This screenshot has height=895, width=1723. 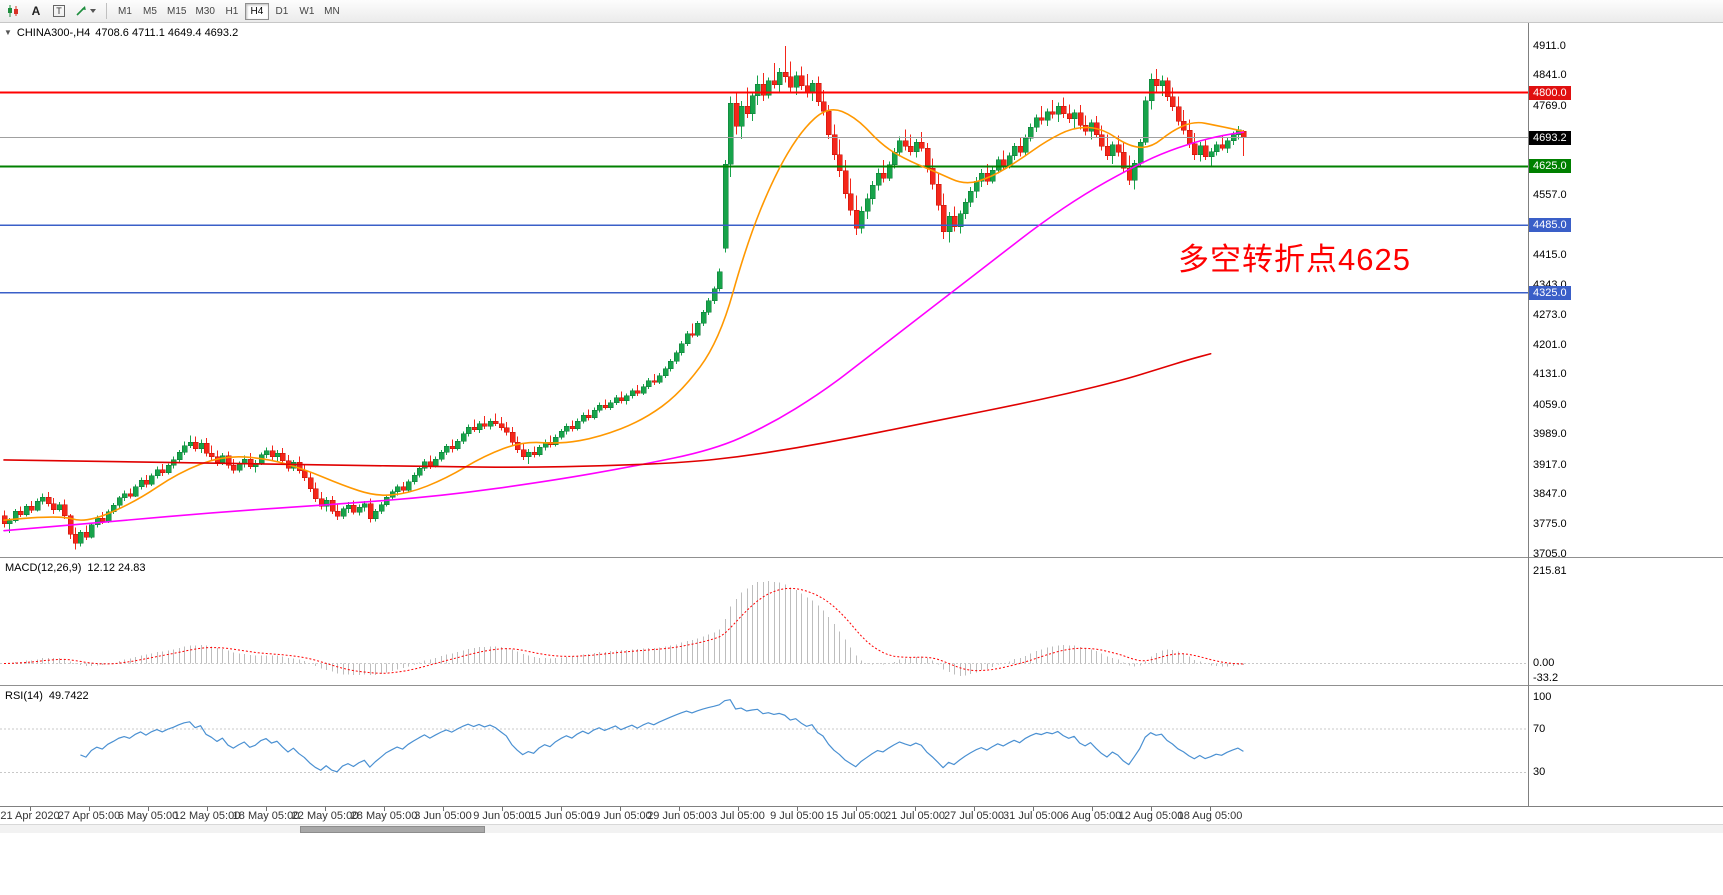 I want to click on time-axis-label: 22 May 05:00, so click(x=325, y=816).